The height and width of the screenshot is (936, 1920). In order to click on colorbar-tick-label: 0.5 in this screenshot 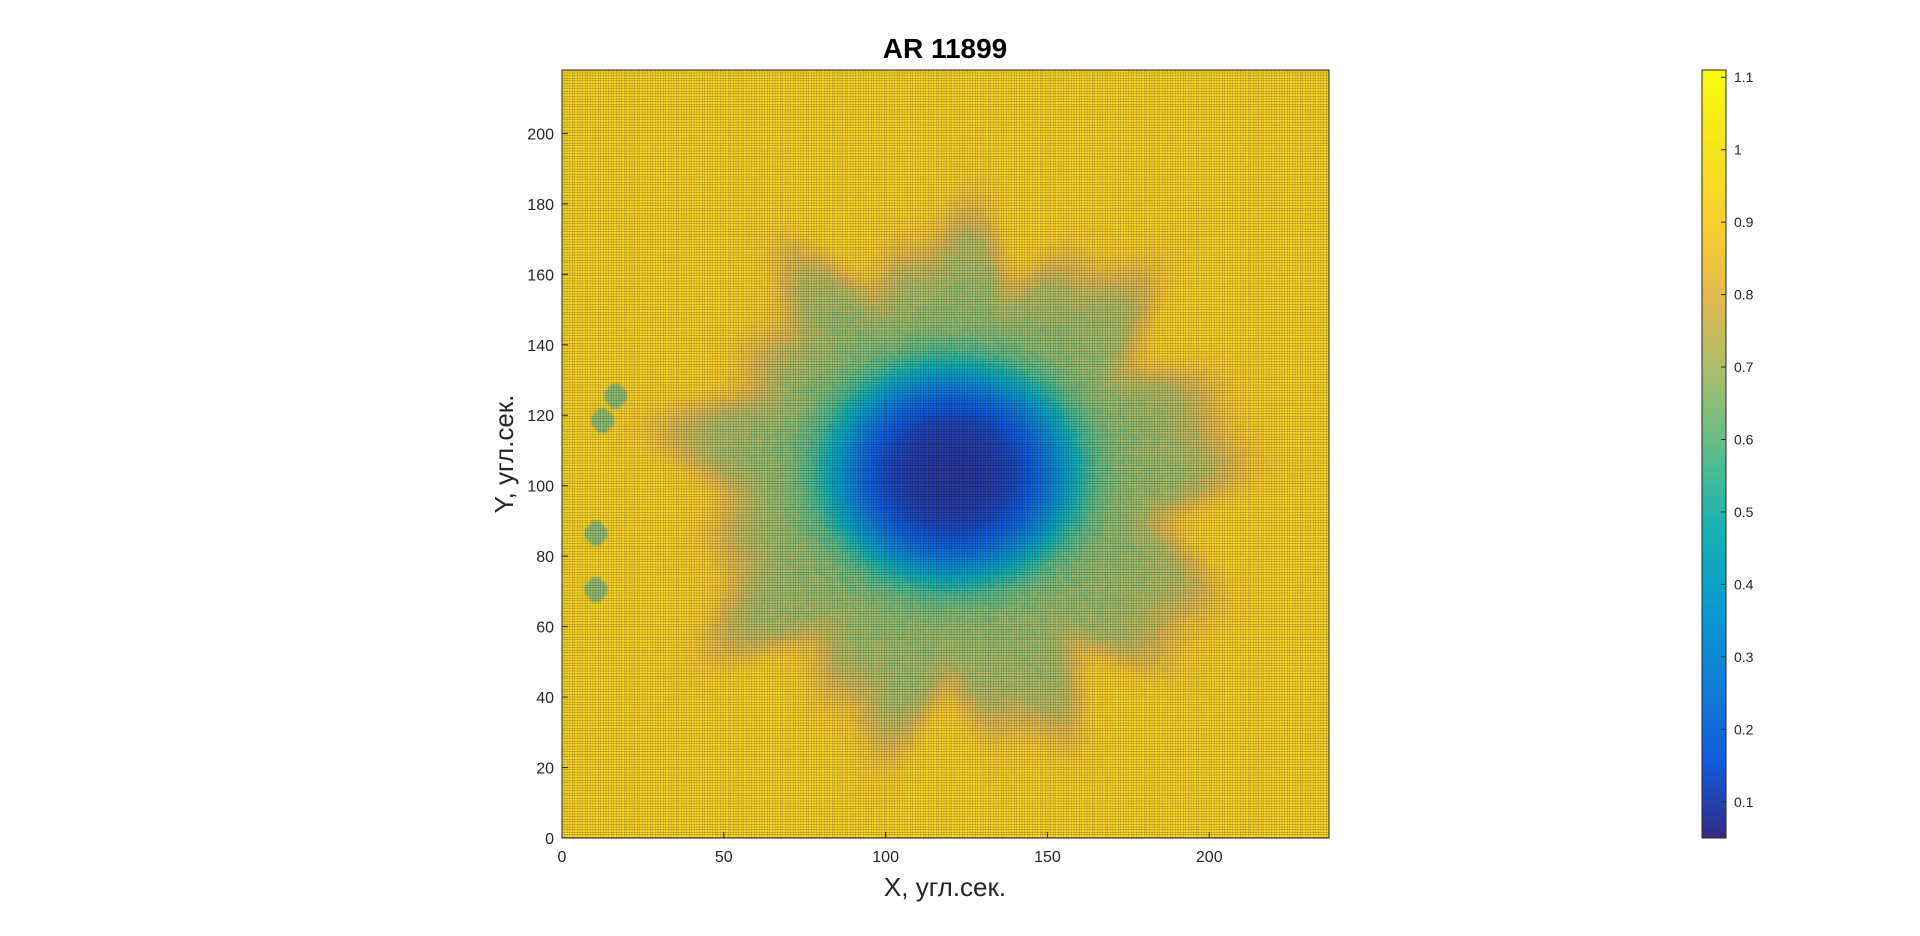, I will do `click(1744, 512)`.